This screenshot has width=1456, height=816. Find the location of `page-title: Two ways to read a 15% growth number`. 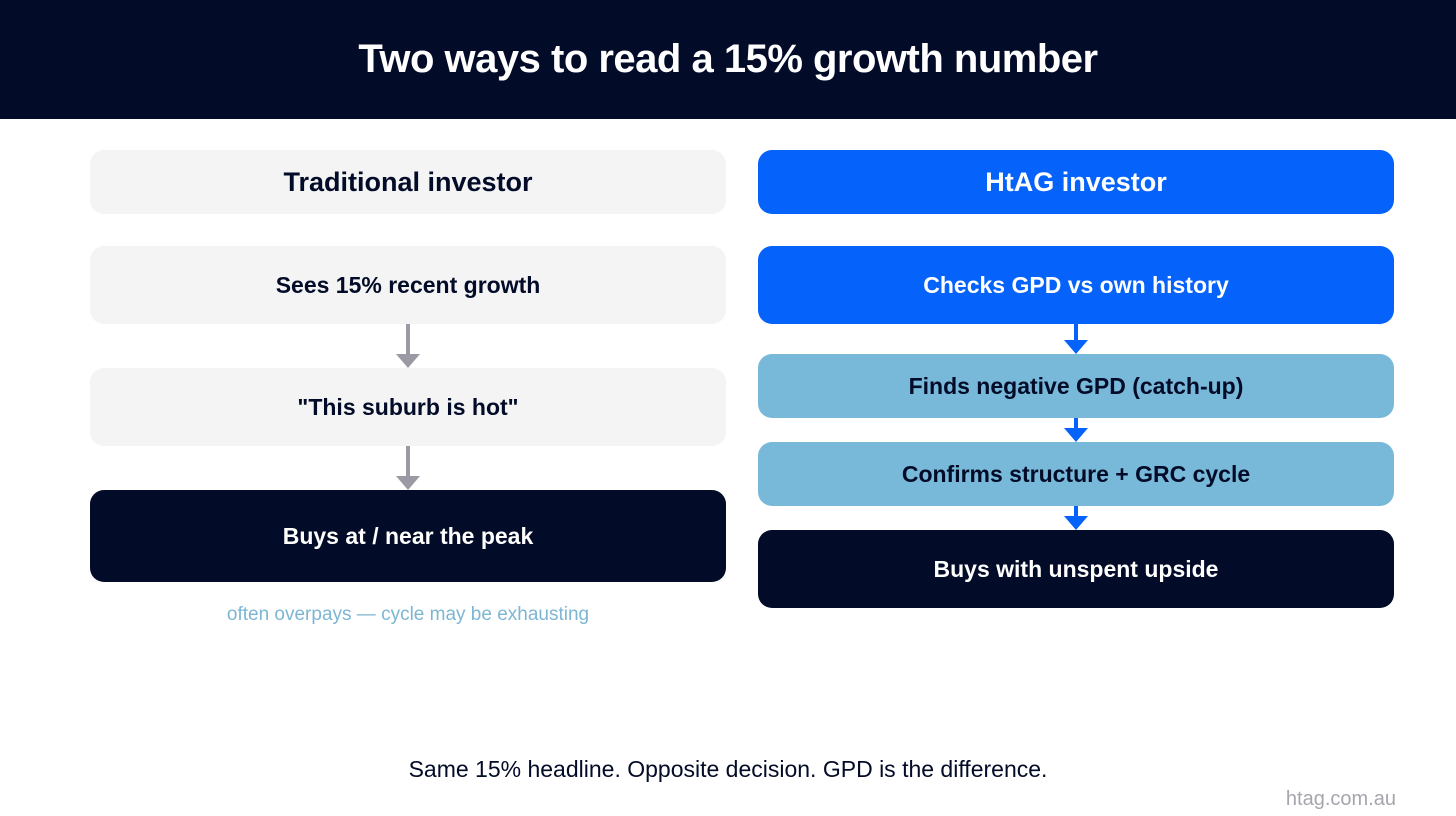

page-title: Two ways to read a 15% growth number is located at coordinates (728, 59).